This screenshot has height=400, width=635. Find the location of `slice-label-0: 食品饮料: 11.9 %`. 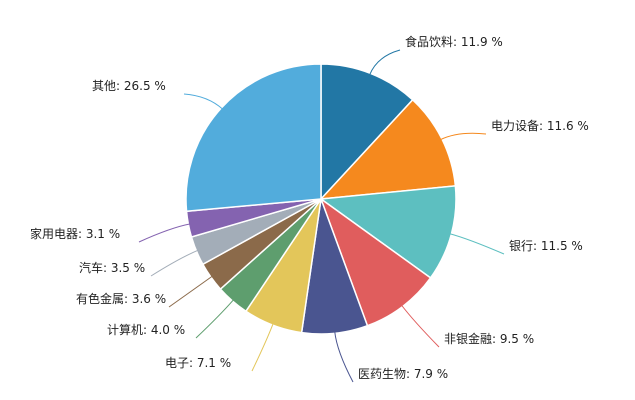

slice-label-0: 食品饮料: 11.9 % is located at coordinates (454, 41).